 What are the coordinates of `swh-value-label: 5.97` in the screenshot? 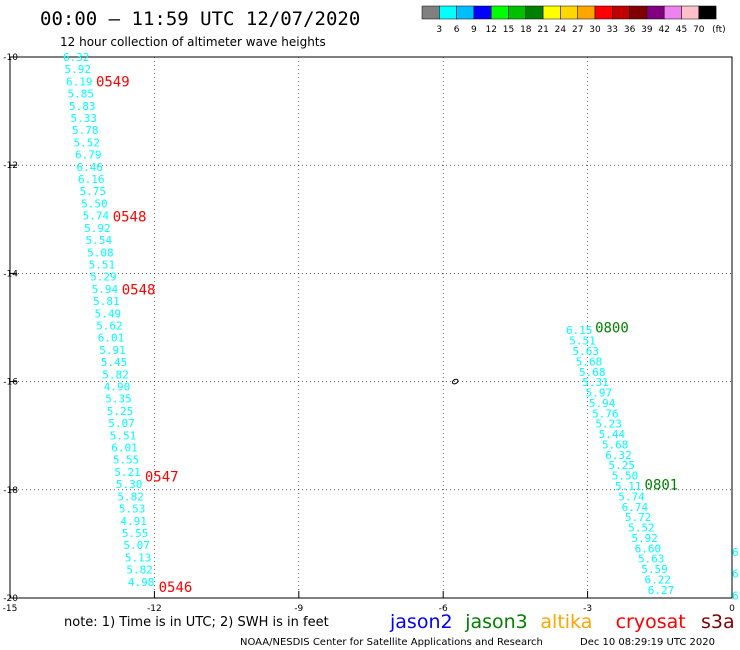 It's located at (599, 393).